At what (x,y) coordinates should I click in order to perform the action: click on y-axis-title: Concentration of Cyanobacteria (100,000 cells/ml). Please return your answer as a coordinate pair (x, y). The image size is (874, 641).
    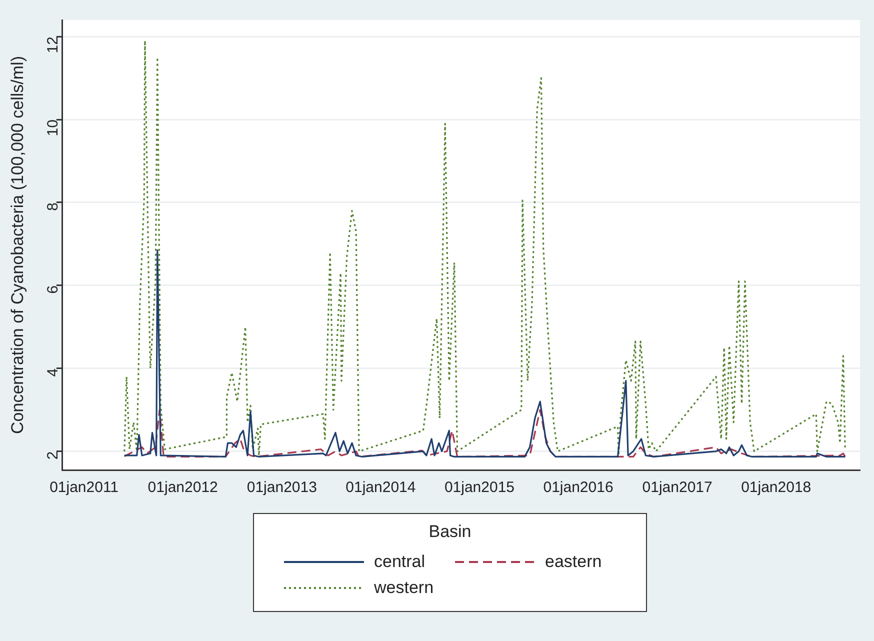
    Looking at the image, I should click on (17, 245).